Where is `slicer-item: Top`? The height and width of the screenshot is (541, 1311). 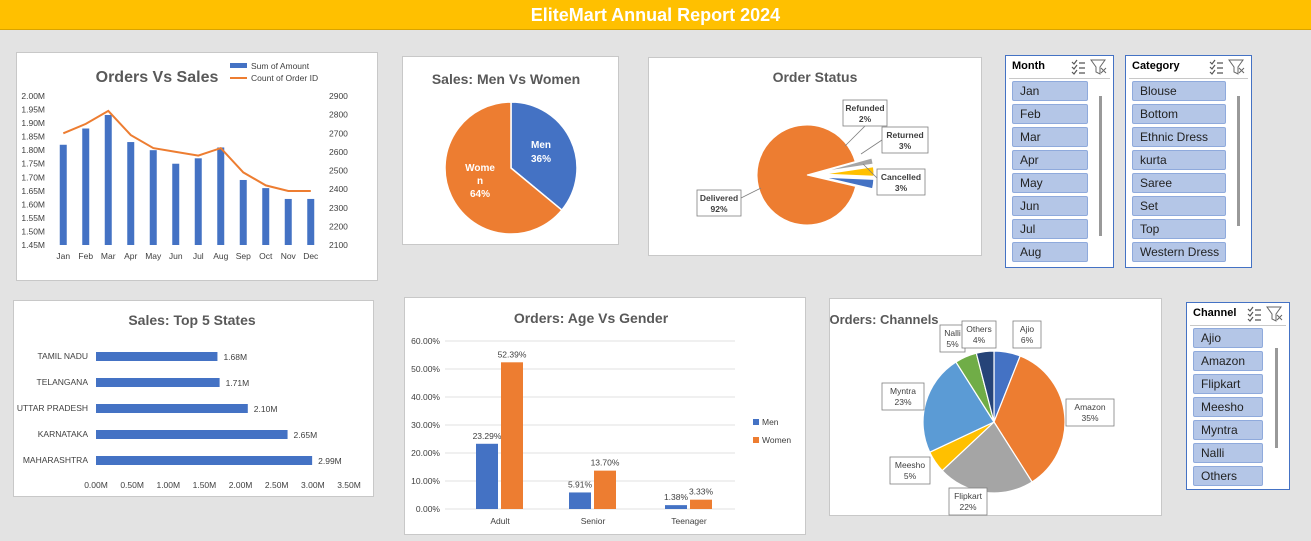
slicer-item: Top is located at coordinates (1179, 229).